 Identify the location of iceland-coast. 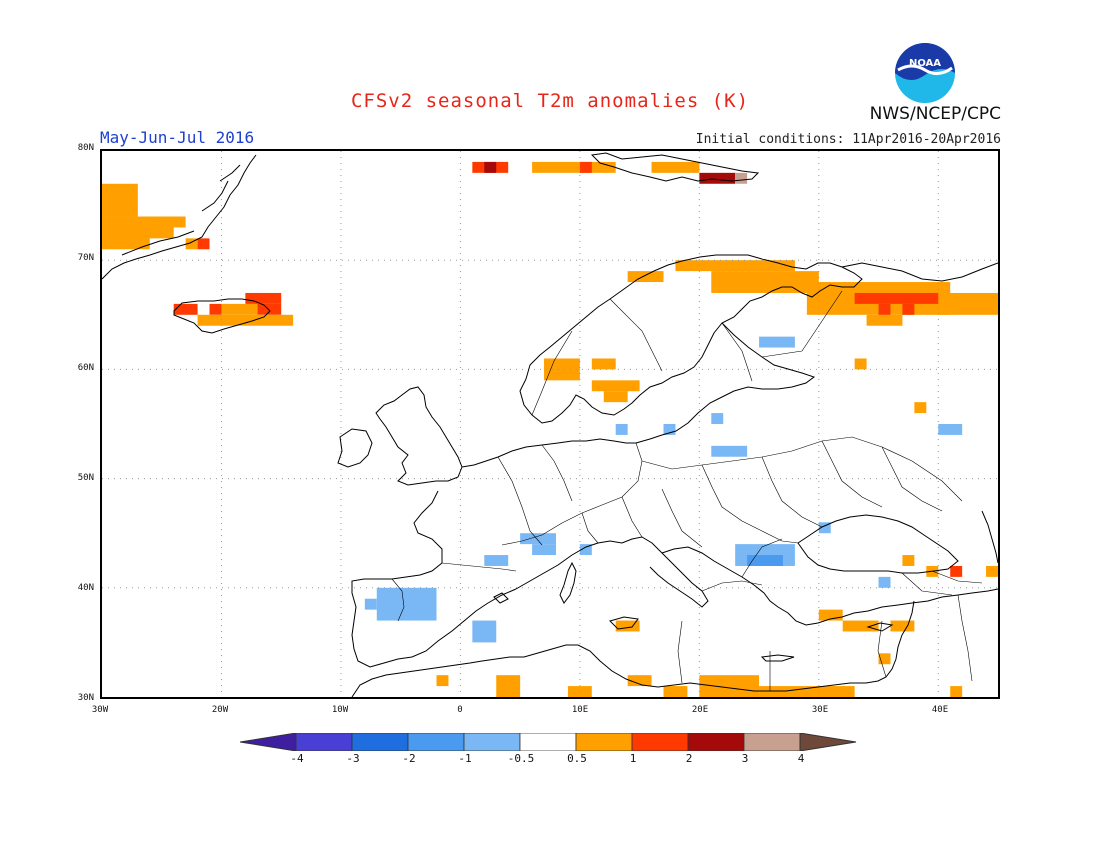
(222, 316).